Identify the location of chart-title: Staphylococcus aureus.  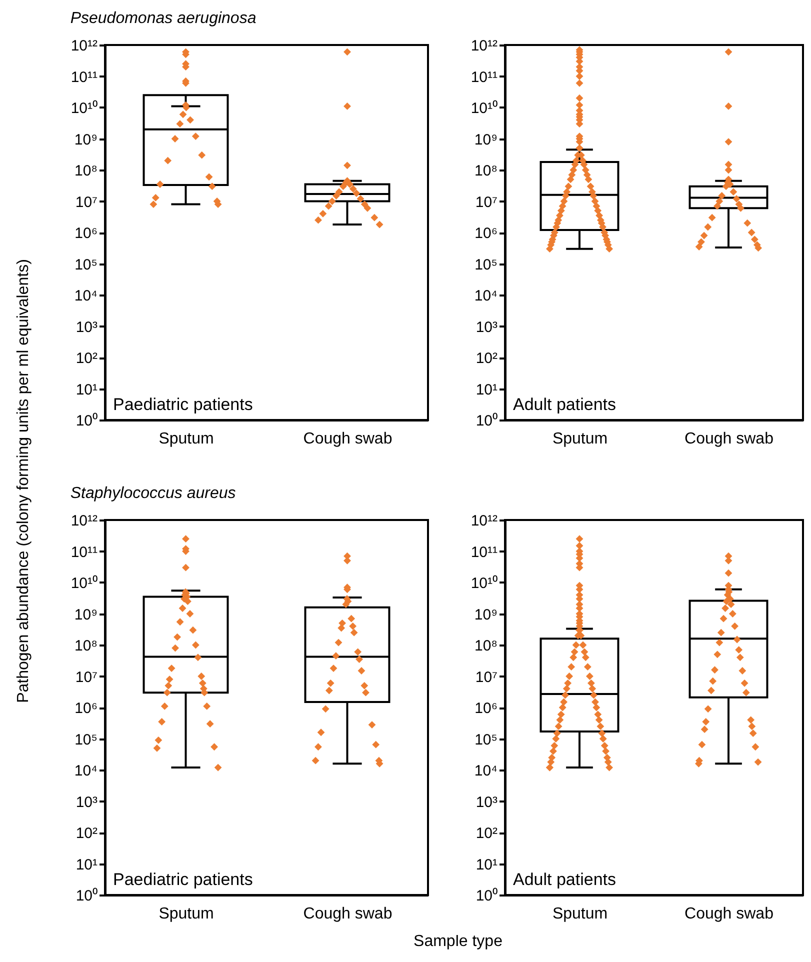
(153, 493).